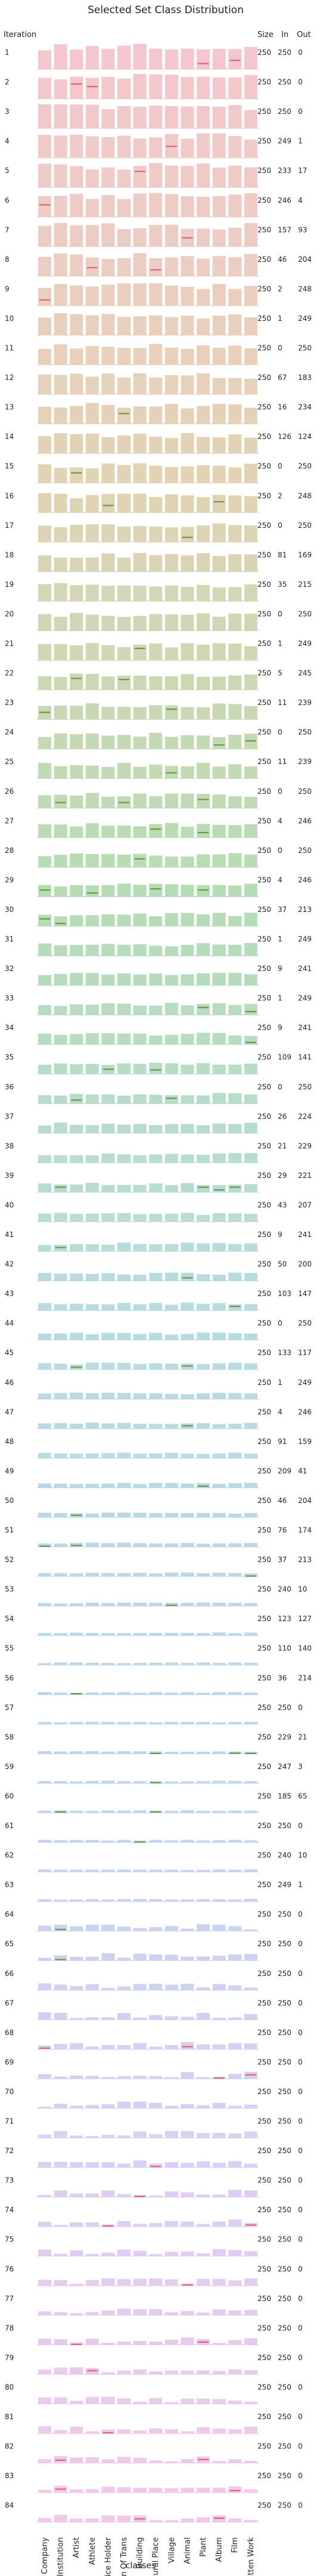  Describe the element at coordinates (280, 525) in the screenshot. I see `in-value: 0` at that location.